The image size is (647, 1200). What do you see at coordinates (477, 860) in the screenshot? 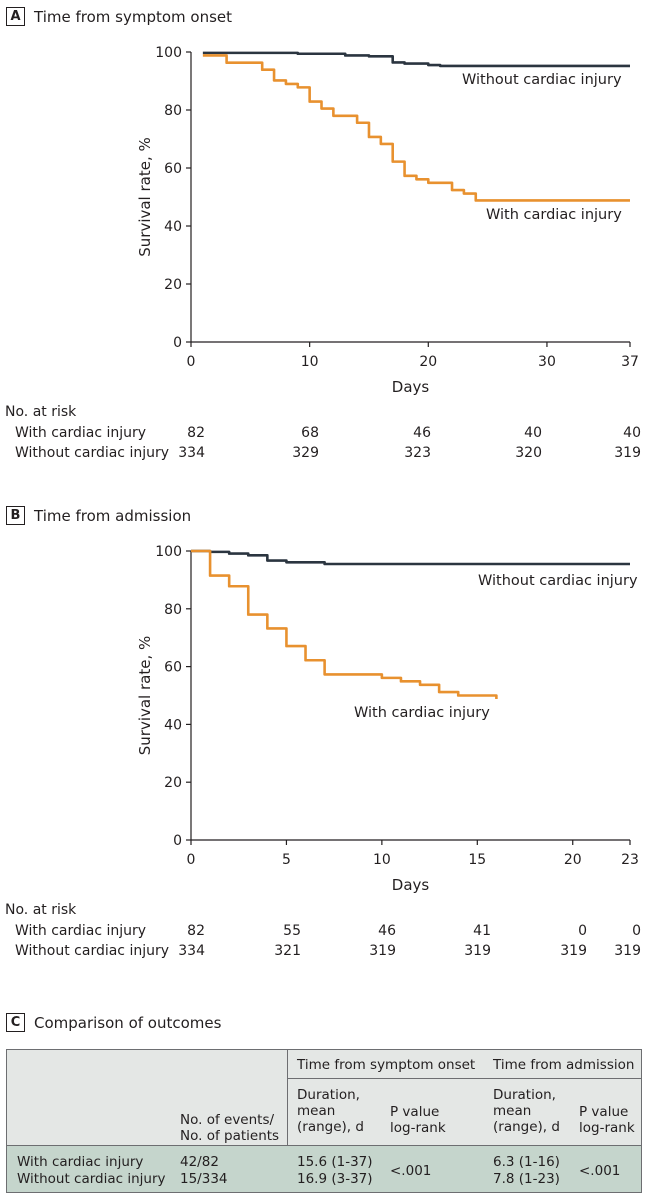
I see `x-tick-label: 15` at bounding box center [477, 860].